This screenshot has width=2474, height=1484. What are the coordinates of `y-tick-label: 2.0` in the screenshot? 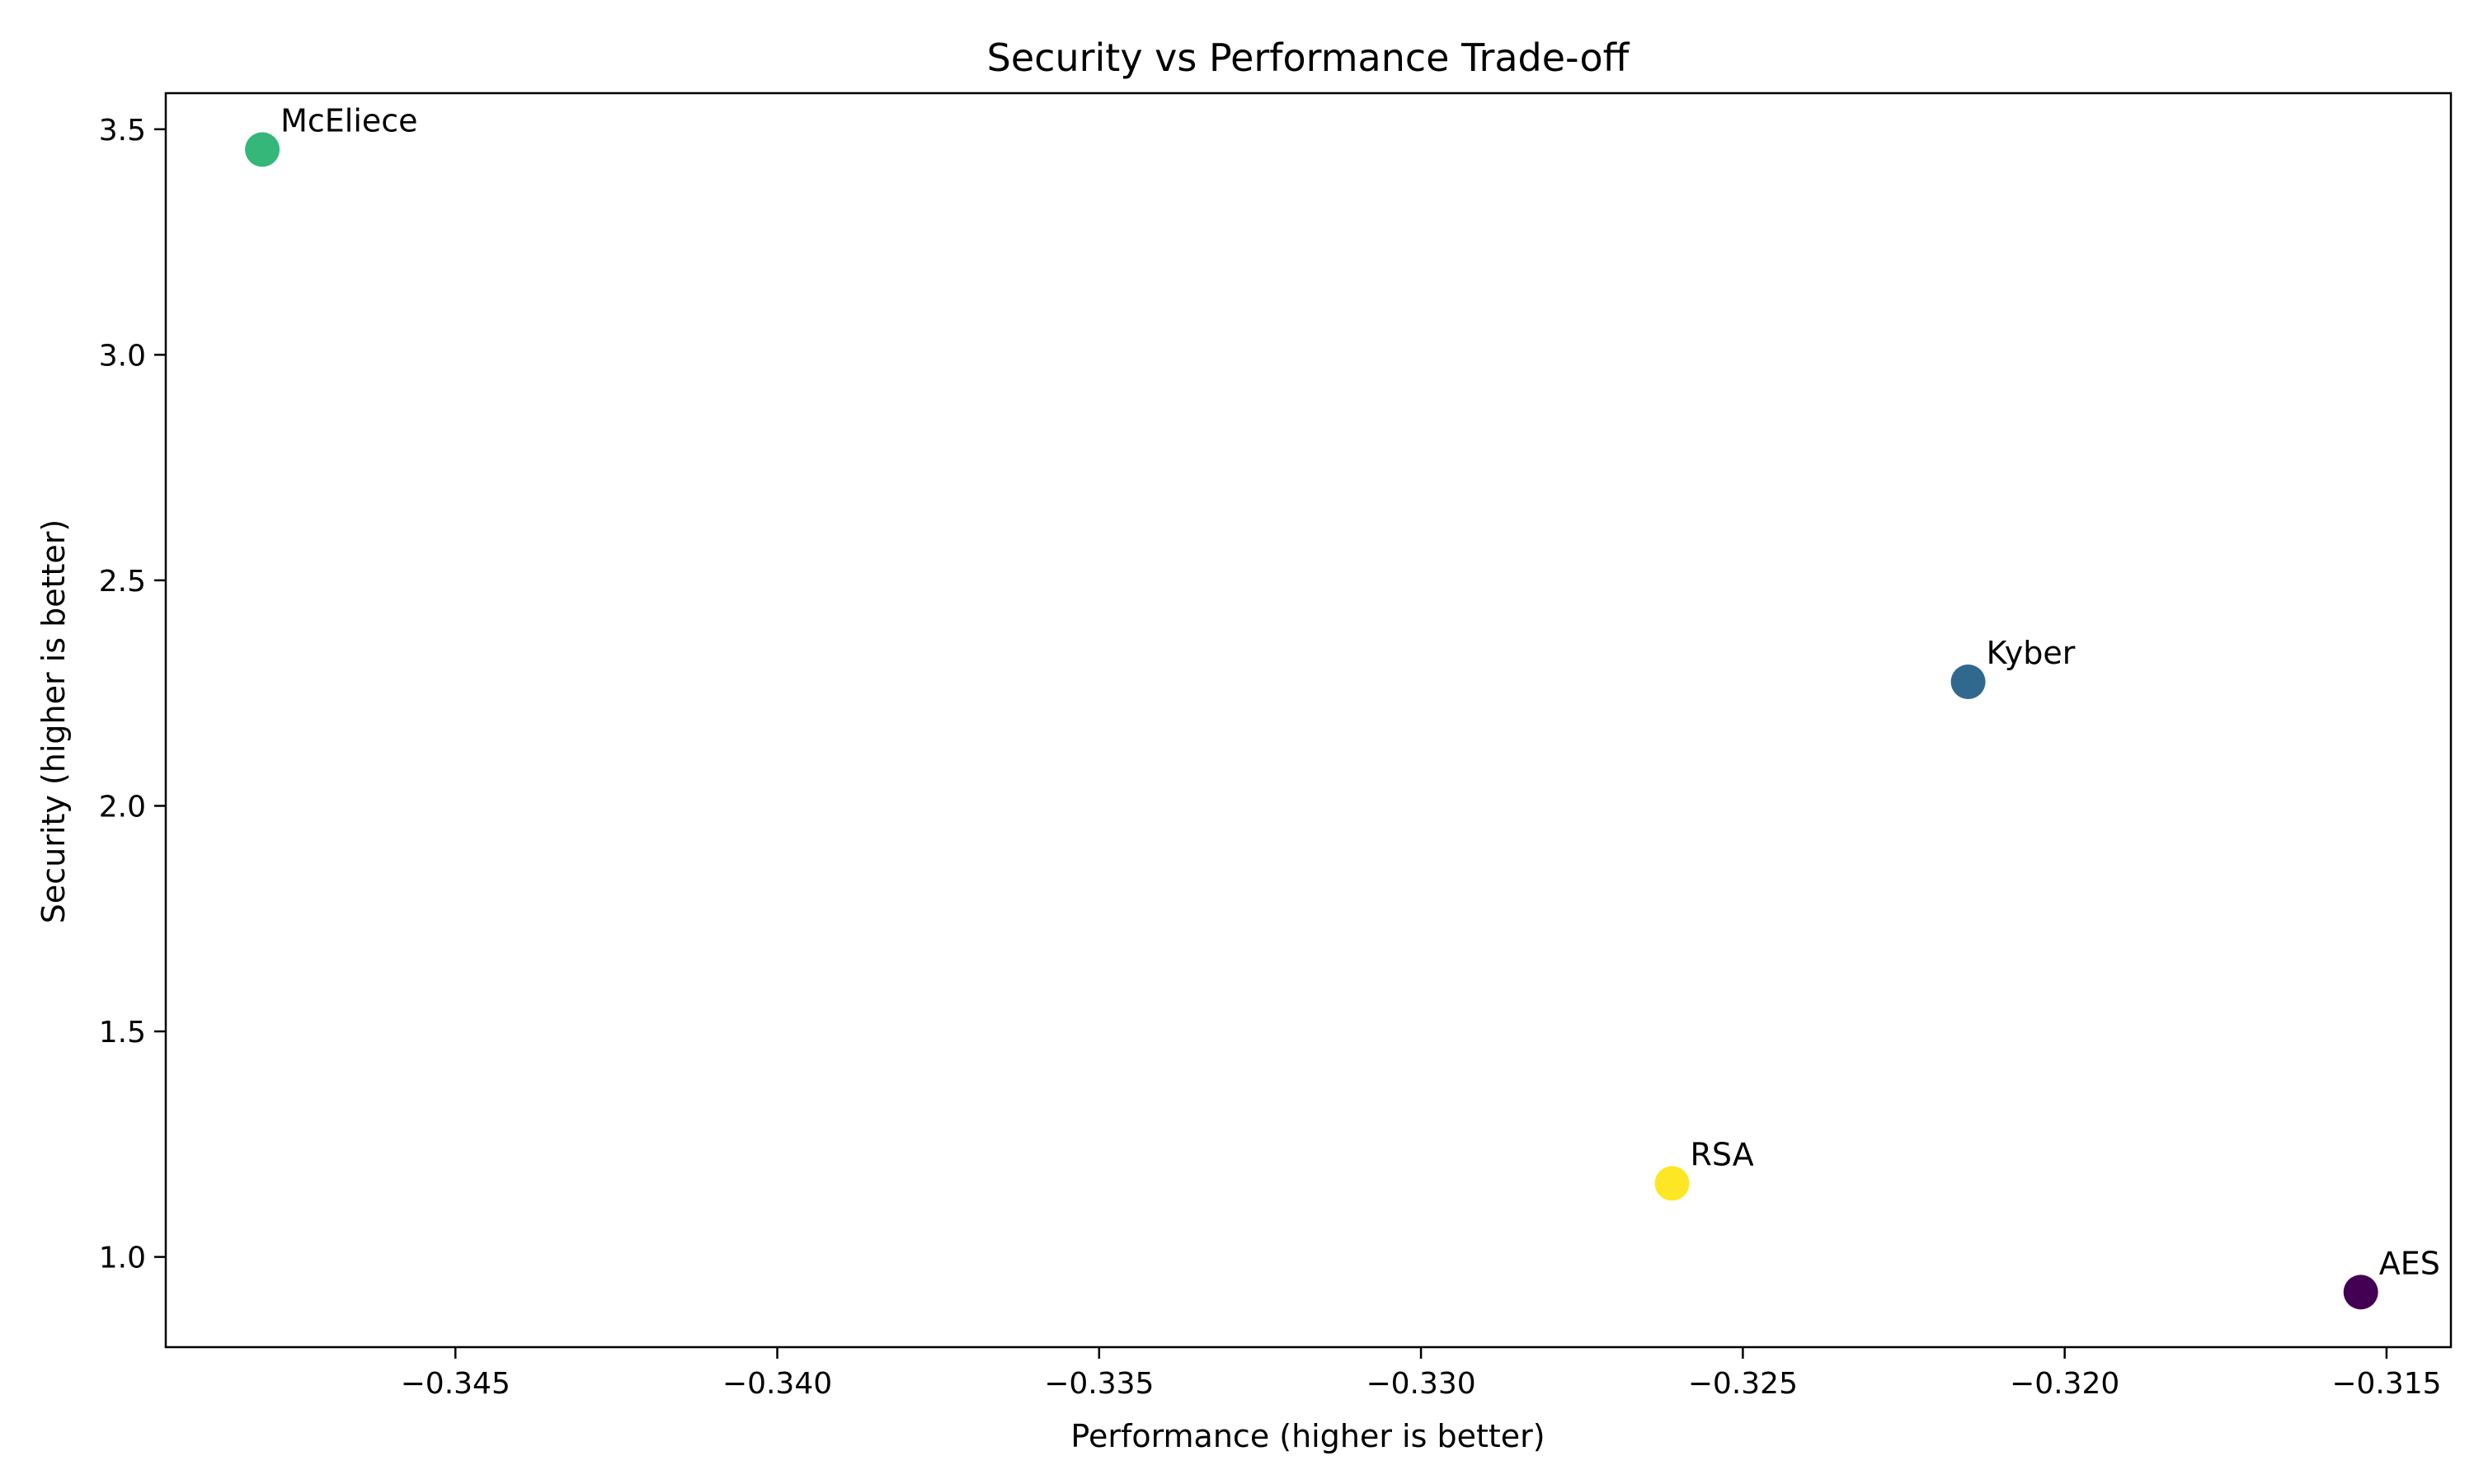 It's located at (122, 807).